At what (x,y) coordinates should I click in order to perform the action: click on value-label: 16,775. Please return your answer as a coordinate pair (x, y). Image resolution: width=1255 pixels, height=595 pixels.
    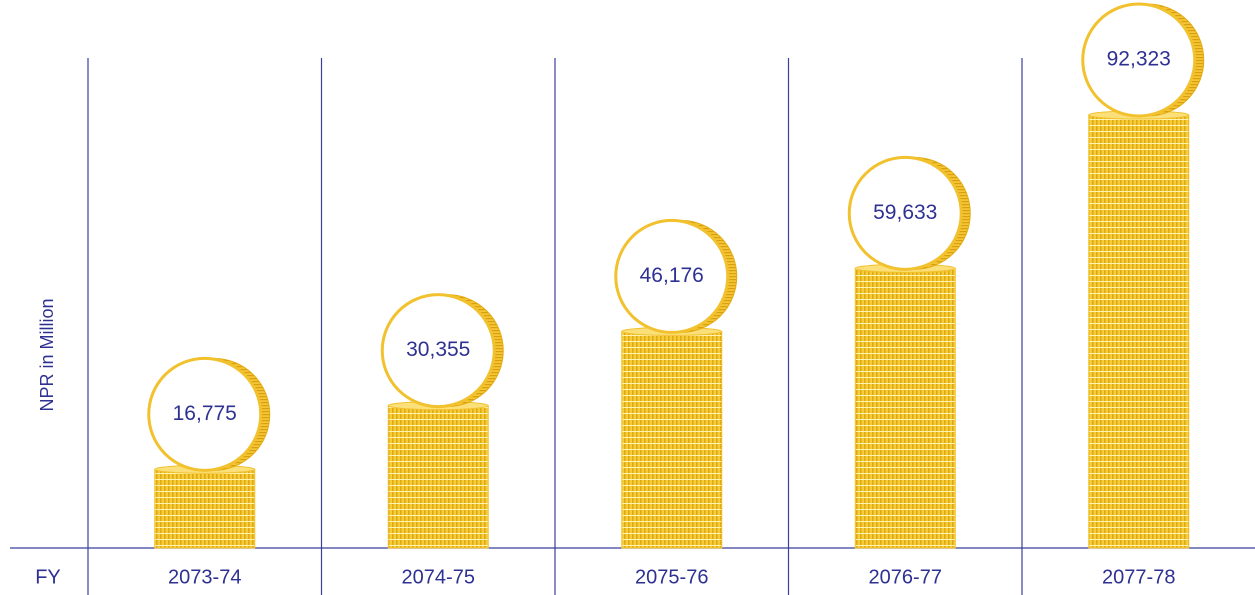
    Looking at the image, I should click on (205, 413).